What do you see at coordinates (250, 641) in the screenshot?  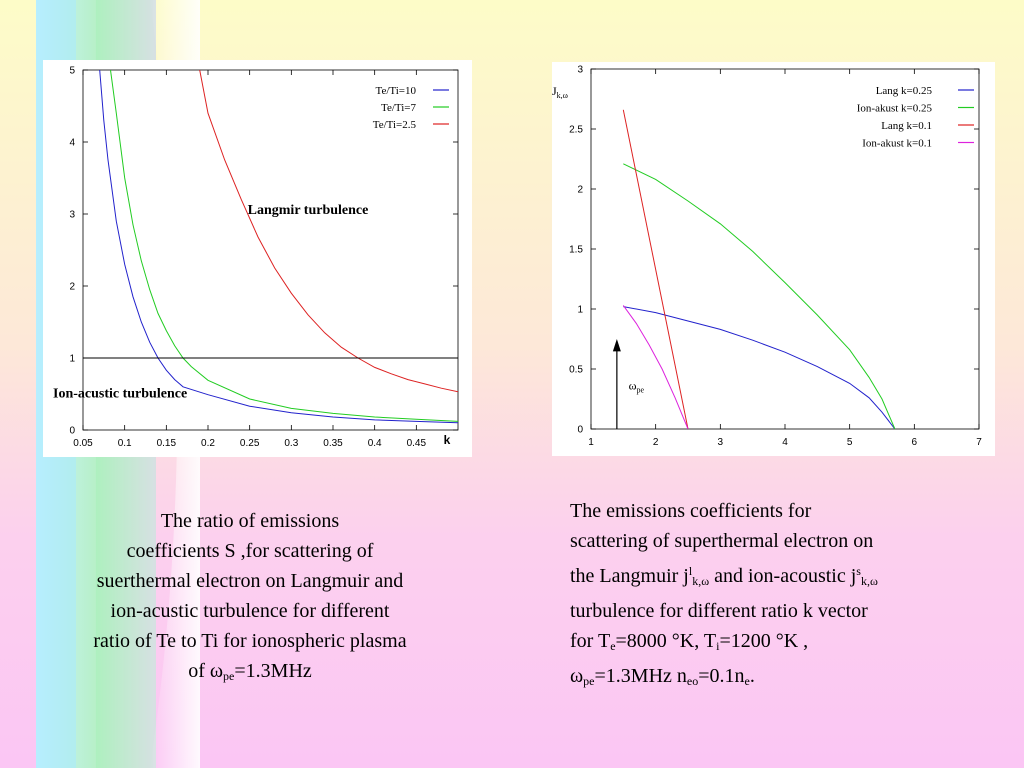 I see `left-caption-line: ratio of Te to Ti for ionospheric plasma` at bounding box center [250, 641].